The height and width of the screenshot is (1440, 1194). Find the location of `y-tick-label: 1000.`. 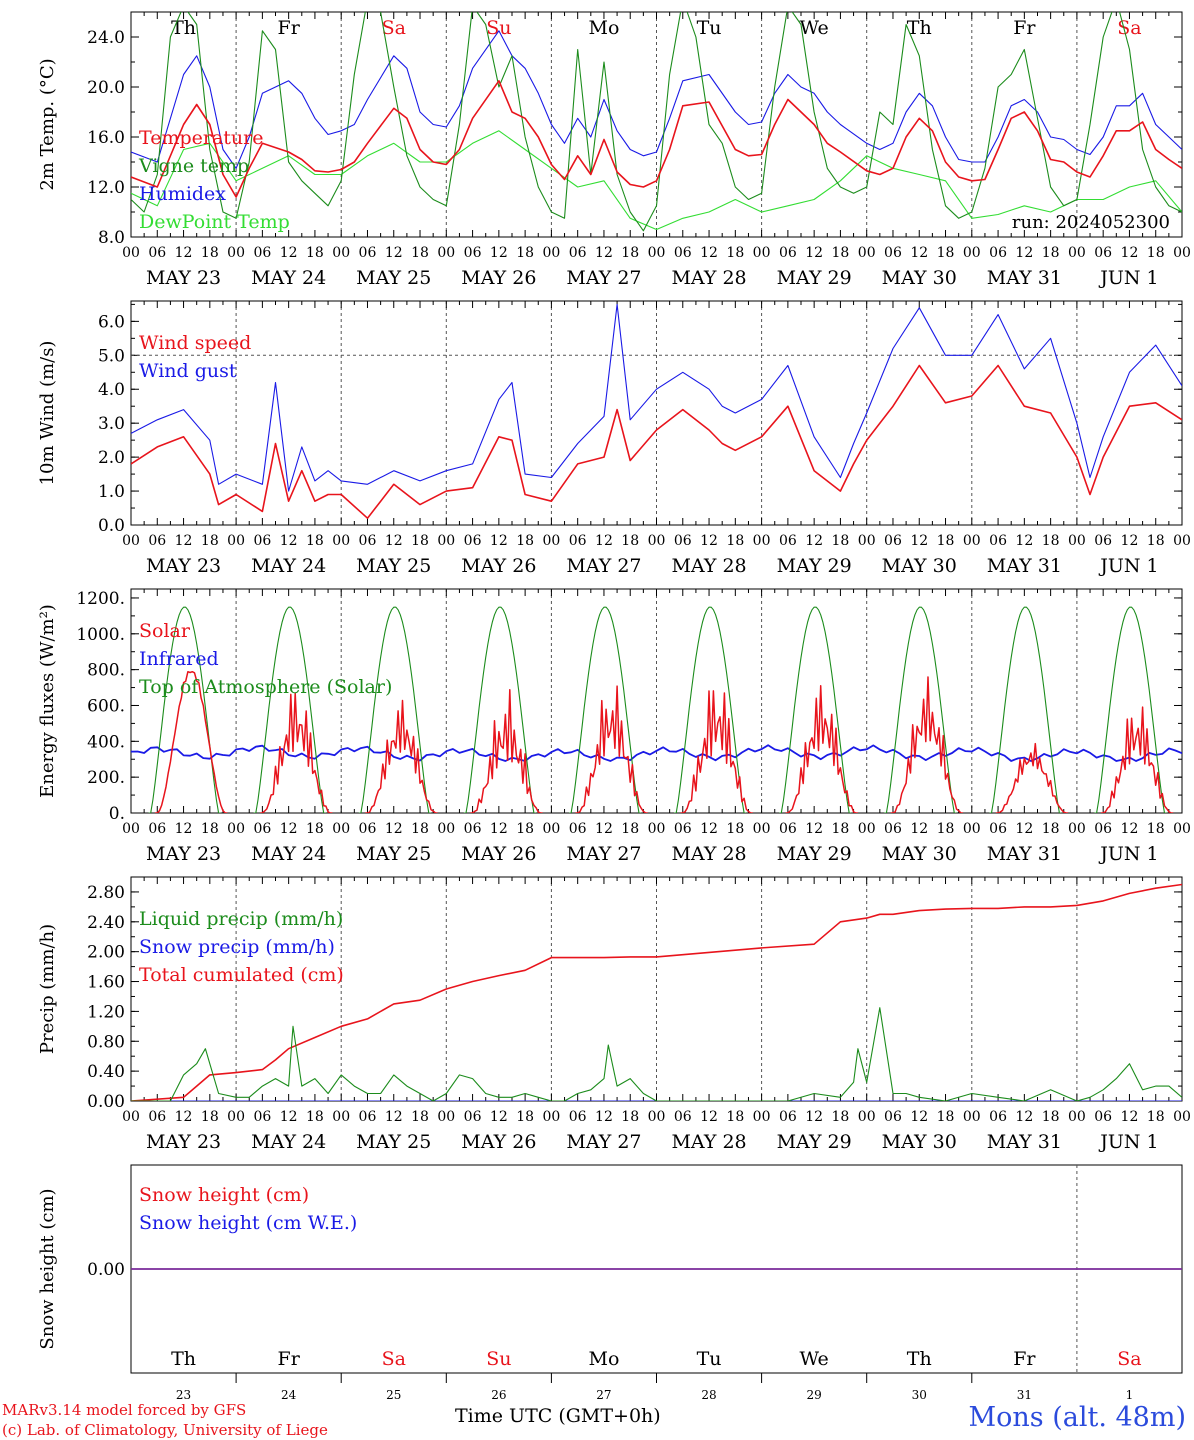

y-tick-label: 1000. is located at coordinates (100, 635).